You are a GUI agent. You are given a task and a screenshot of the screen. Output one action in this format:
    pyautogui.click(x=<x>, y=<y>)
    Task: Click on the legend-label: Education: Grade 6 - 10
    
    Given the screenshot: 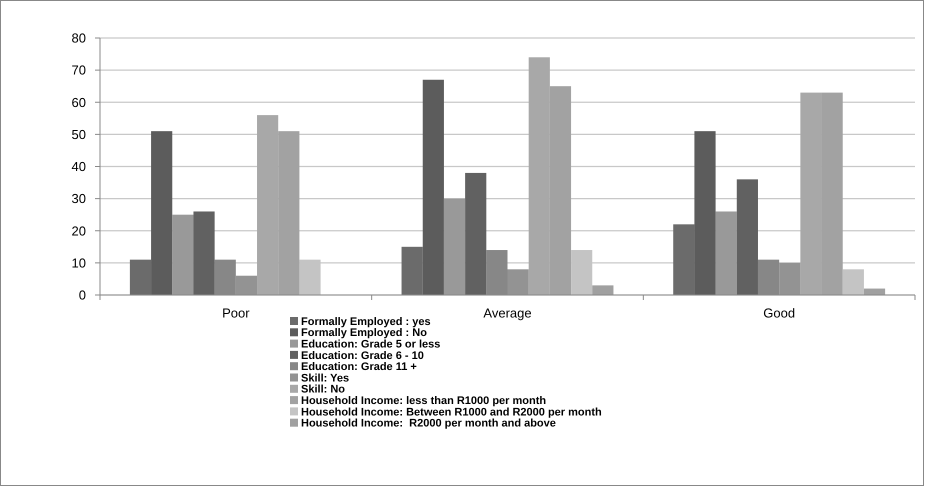 What is the action you would take?
    pyautogui.click(x=362, y=356)
    